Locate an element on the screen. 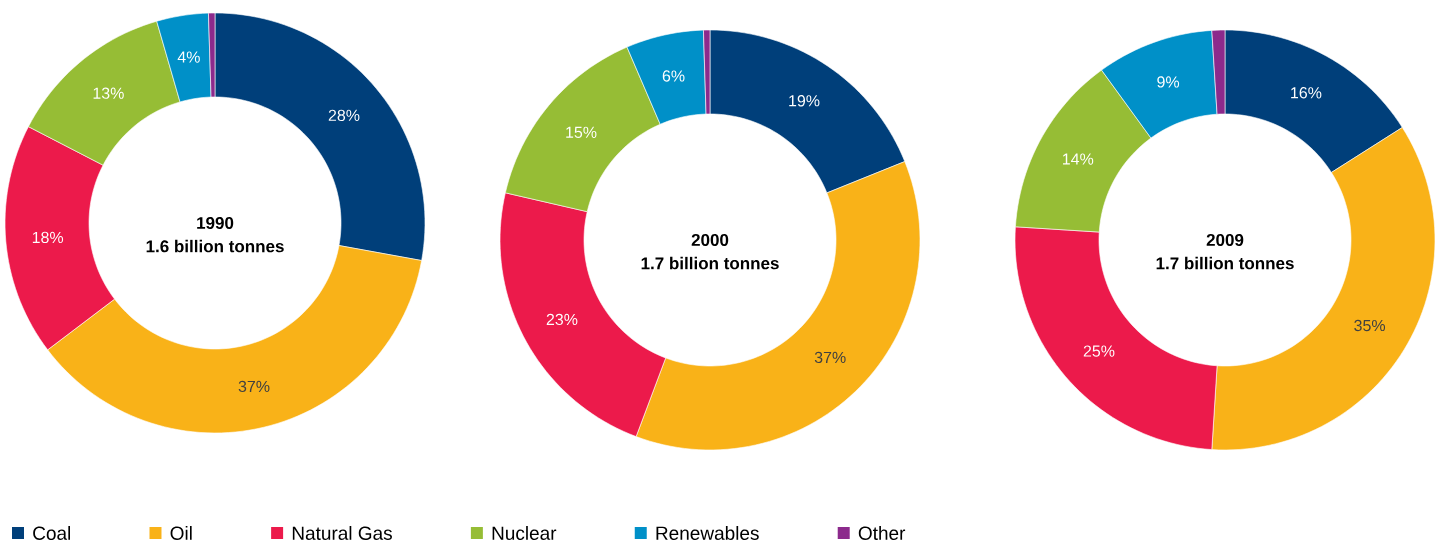 This screenshot has width=1449, height=548. data-label: 28% is located at coordinates (344, 115).